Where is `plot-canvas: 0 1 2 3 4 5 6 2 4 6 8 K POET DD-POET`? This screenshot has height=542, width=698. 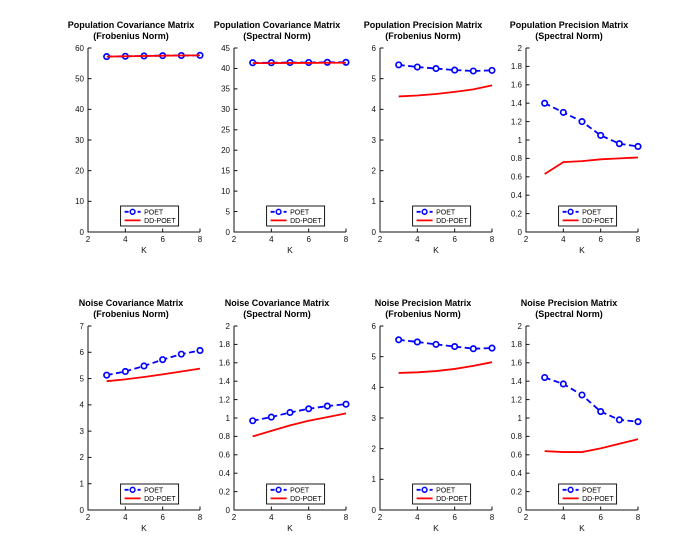
plot-canvas: 0 1 2 3 4 5 6 2 4 6 8 K POET DD-POET is located at coordinates (434, 427).